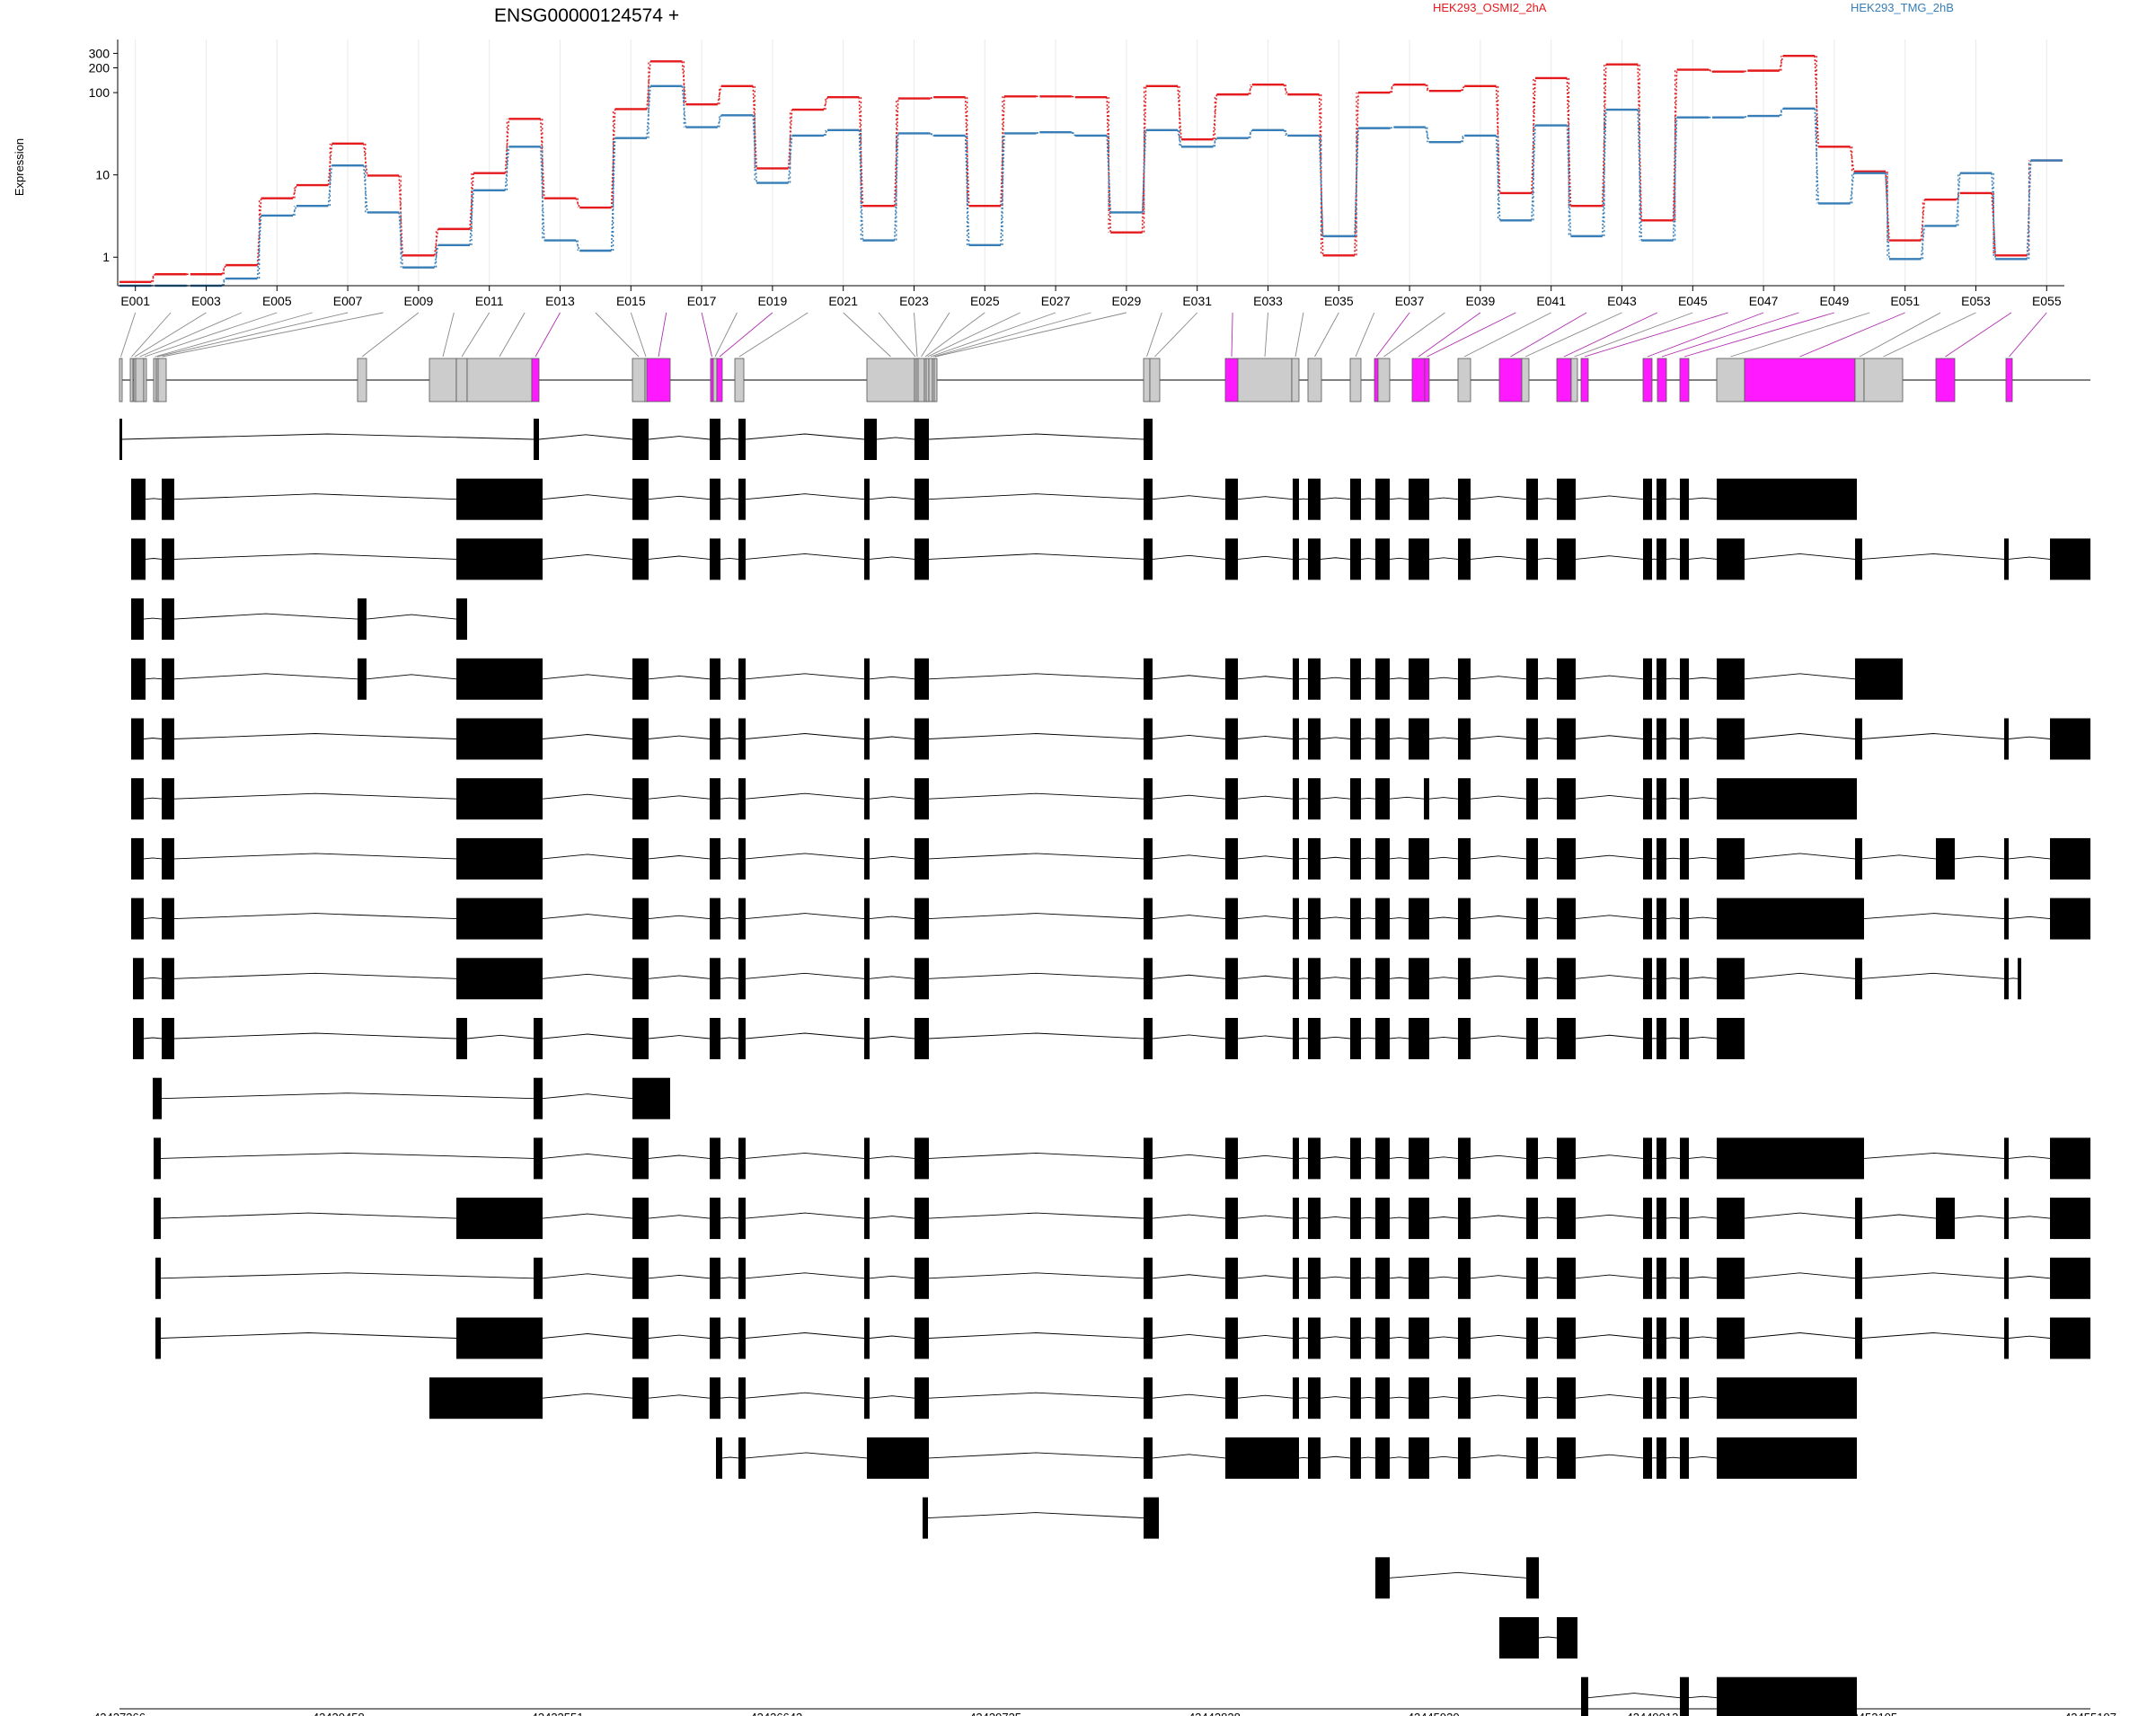 The width and height of the screenshot is (2156, 1716). Describe the element at coordinates (1902, 8) in the screenshot. I see `legend-entry-tmg: HEK293_TMG_2hB` at that location.